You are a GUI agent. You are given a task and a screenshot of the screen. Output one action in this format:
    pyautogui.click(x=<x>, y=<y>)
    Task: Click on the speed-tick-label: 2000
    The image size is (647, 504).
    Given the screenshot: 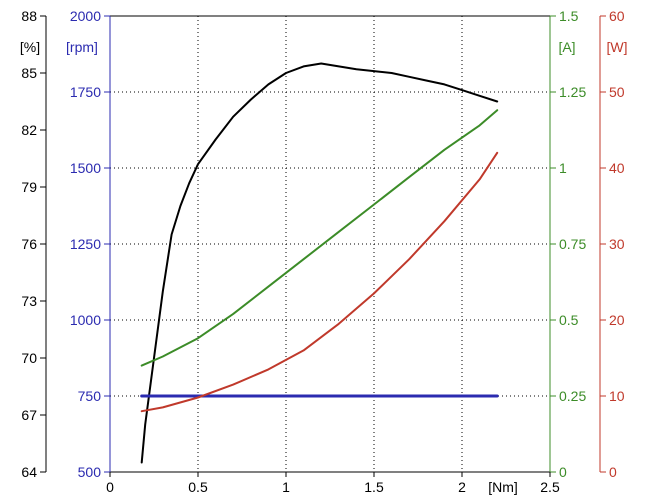 What is the action you would take?
    pyautogui.click(x=85, y=16)
    